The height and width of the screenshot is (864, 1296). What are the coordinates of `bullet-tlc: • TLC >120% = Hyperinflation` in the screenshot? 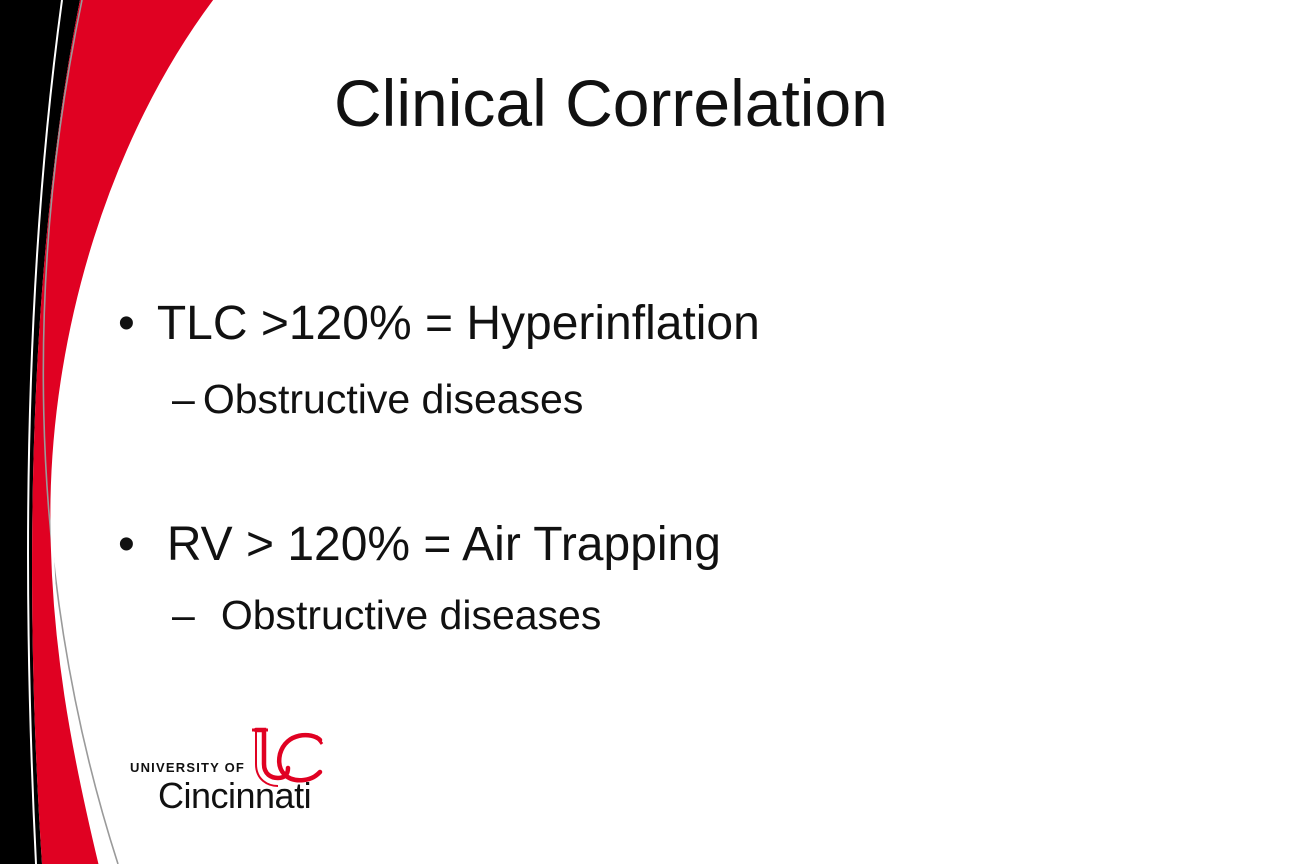 It's located at (439, 324).